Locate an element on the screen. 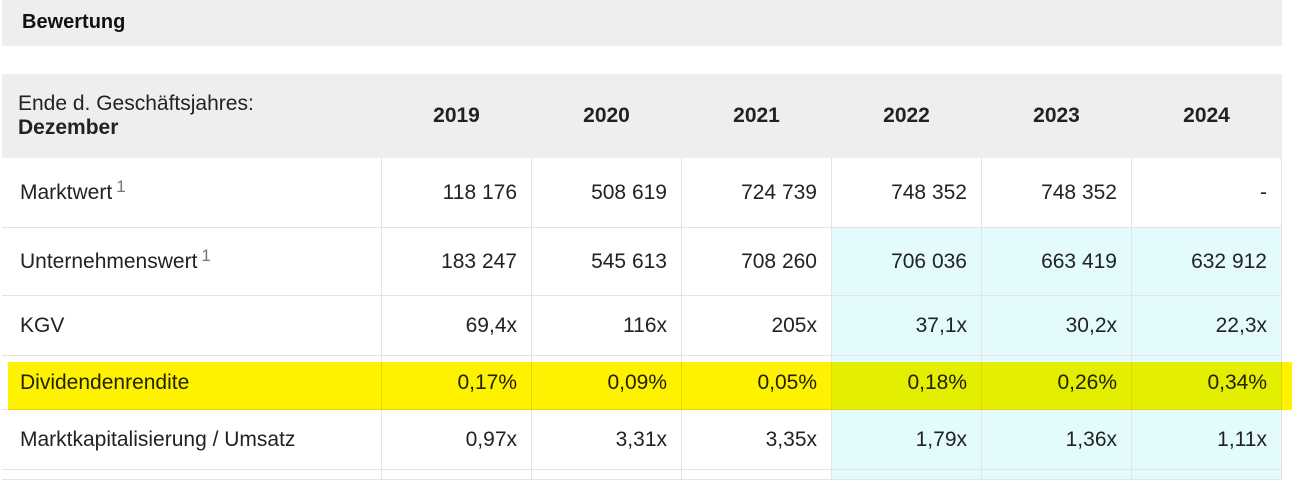  row-label: KGV is located at coordinates (192, 326).